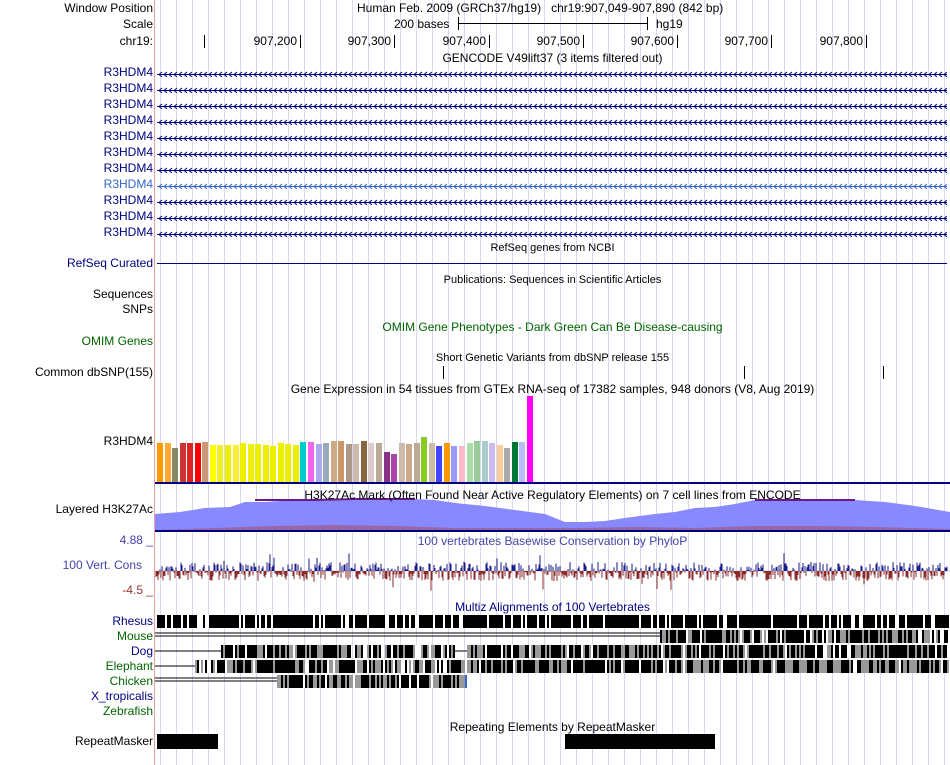 This screenshot has width=950, height=765. What do you see at coordinates (121, 696) in the screenshot?
I see `multiz-species-label: X_tropicalis` at bounding box center [121, 696].